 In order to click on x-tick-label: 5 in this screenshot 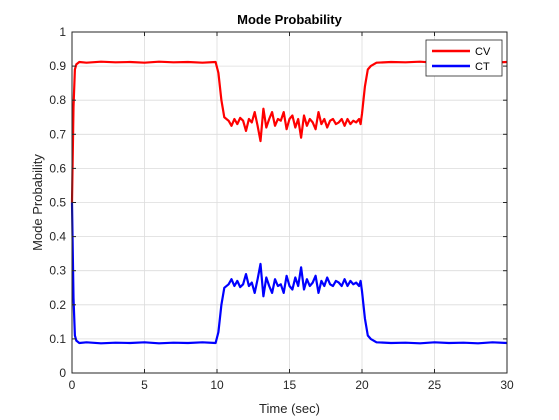, I will do `click(144, 385)`.